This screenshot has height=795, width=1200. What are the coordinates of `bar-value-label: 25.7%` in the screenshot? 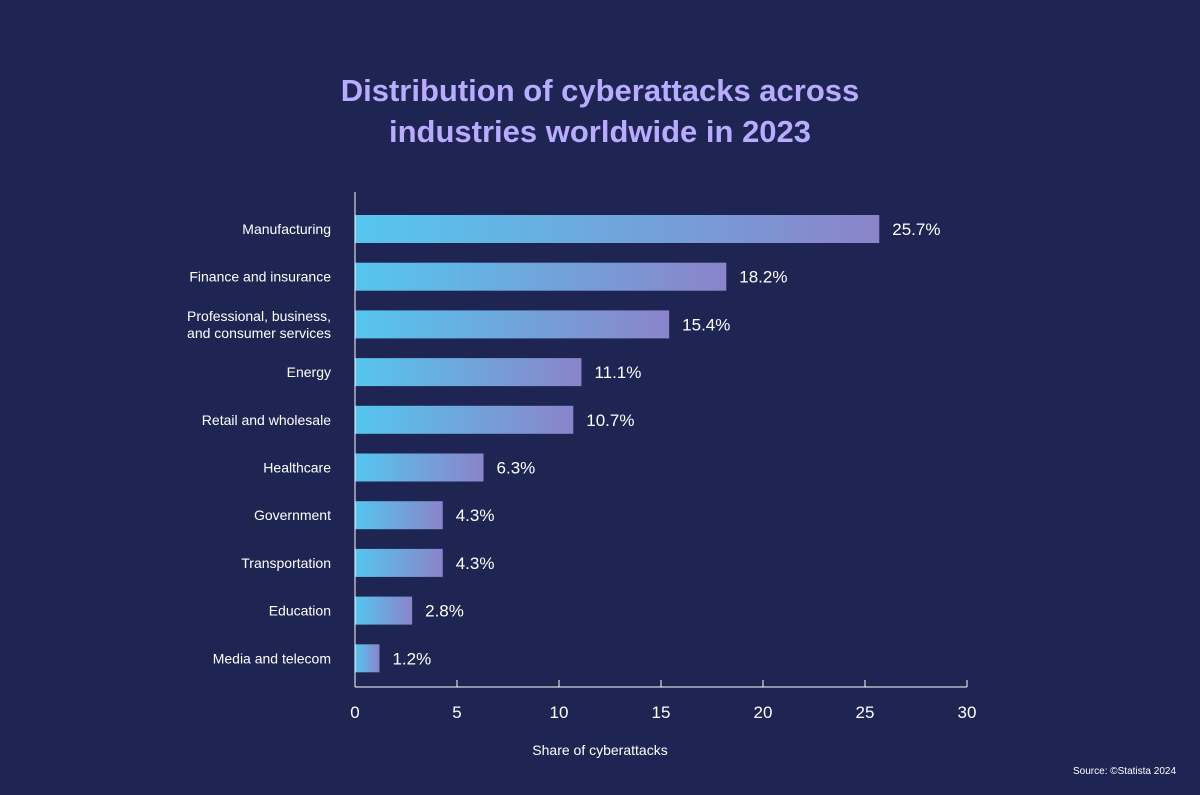 It's located at (916, 229).